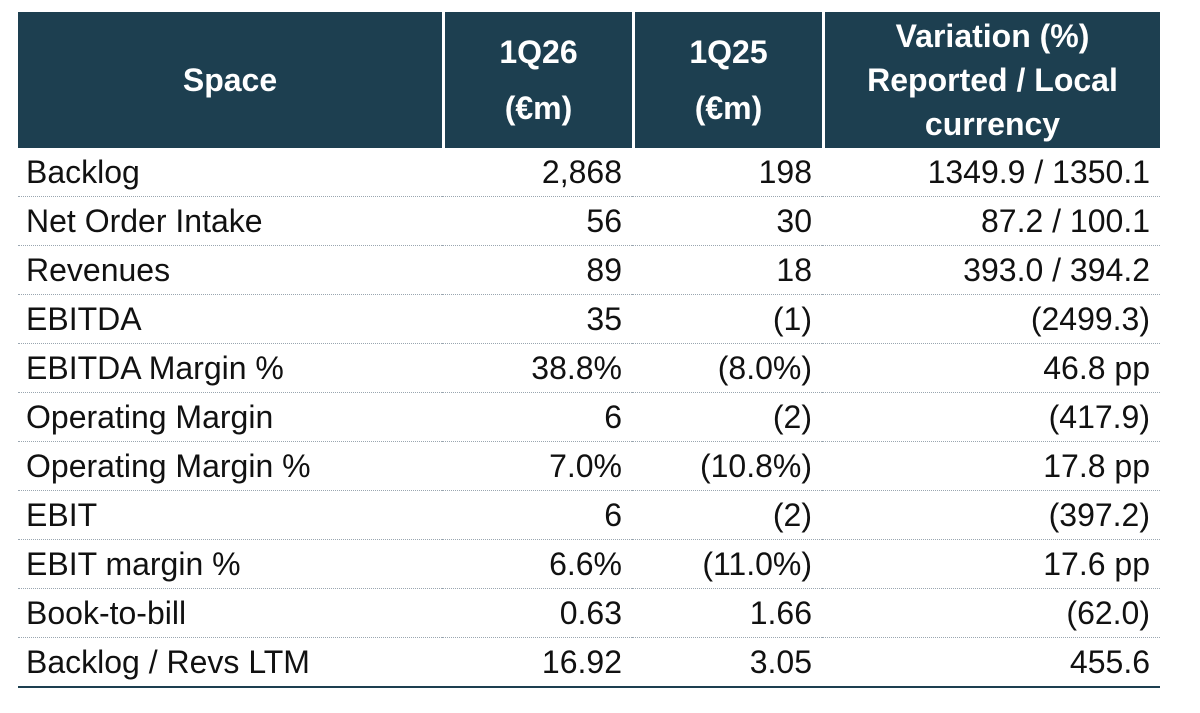  I want to click on header-variation-line1: Variation (%), so click(992, 36).